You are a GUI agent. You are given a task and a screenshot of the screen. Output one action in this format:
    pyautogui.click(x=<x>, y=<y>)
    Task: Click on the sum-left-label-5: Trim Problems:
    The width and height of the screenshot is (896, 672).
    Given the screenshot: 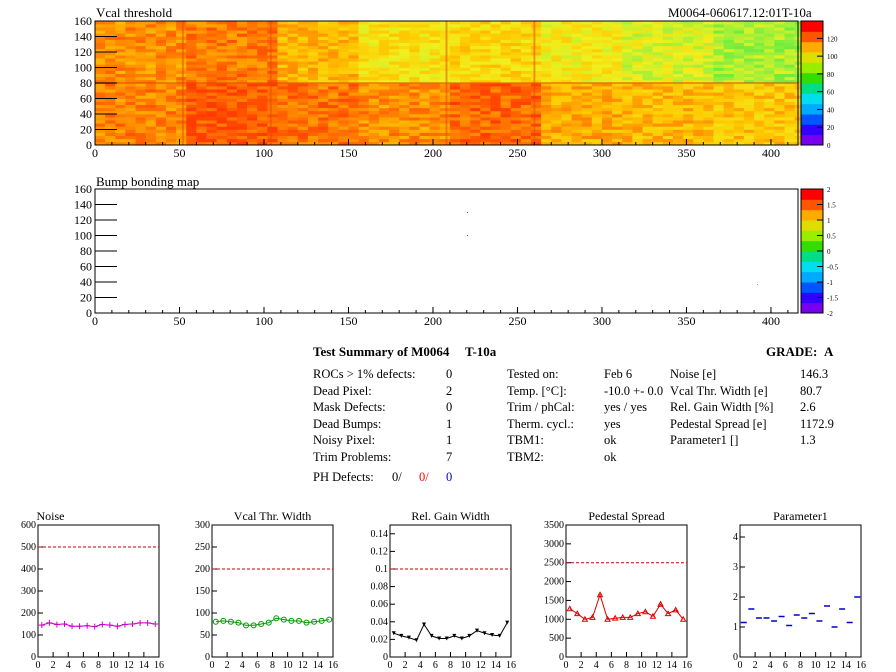 What is the action you would take?
    pyautogui.click(x=352, y=456)
    